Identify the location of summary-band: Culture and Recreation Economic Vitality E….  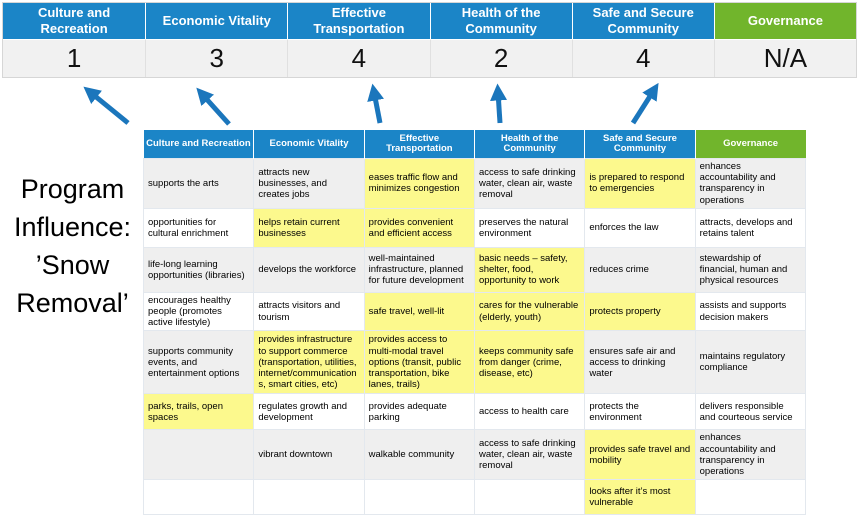
(429, 40).